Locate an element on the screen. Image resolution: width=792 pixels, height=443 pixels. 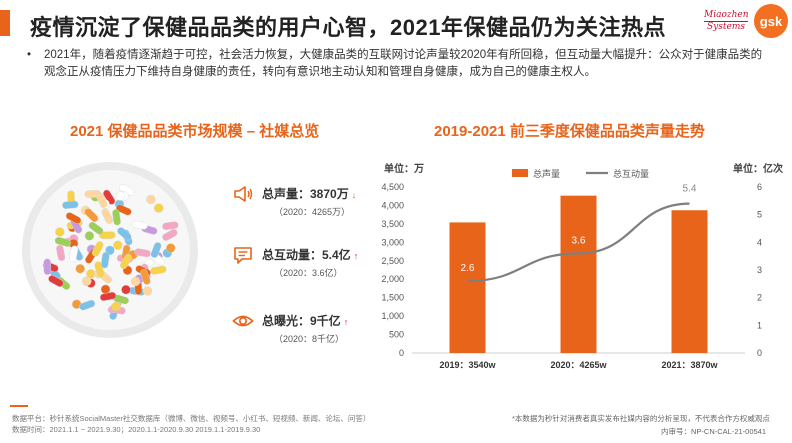
left-axis-tick-label: 1,000 is located at coordinates (392, 316).